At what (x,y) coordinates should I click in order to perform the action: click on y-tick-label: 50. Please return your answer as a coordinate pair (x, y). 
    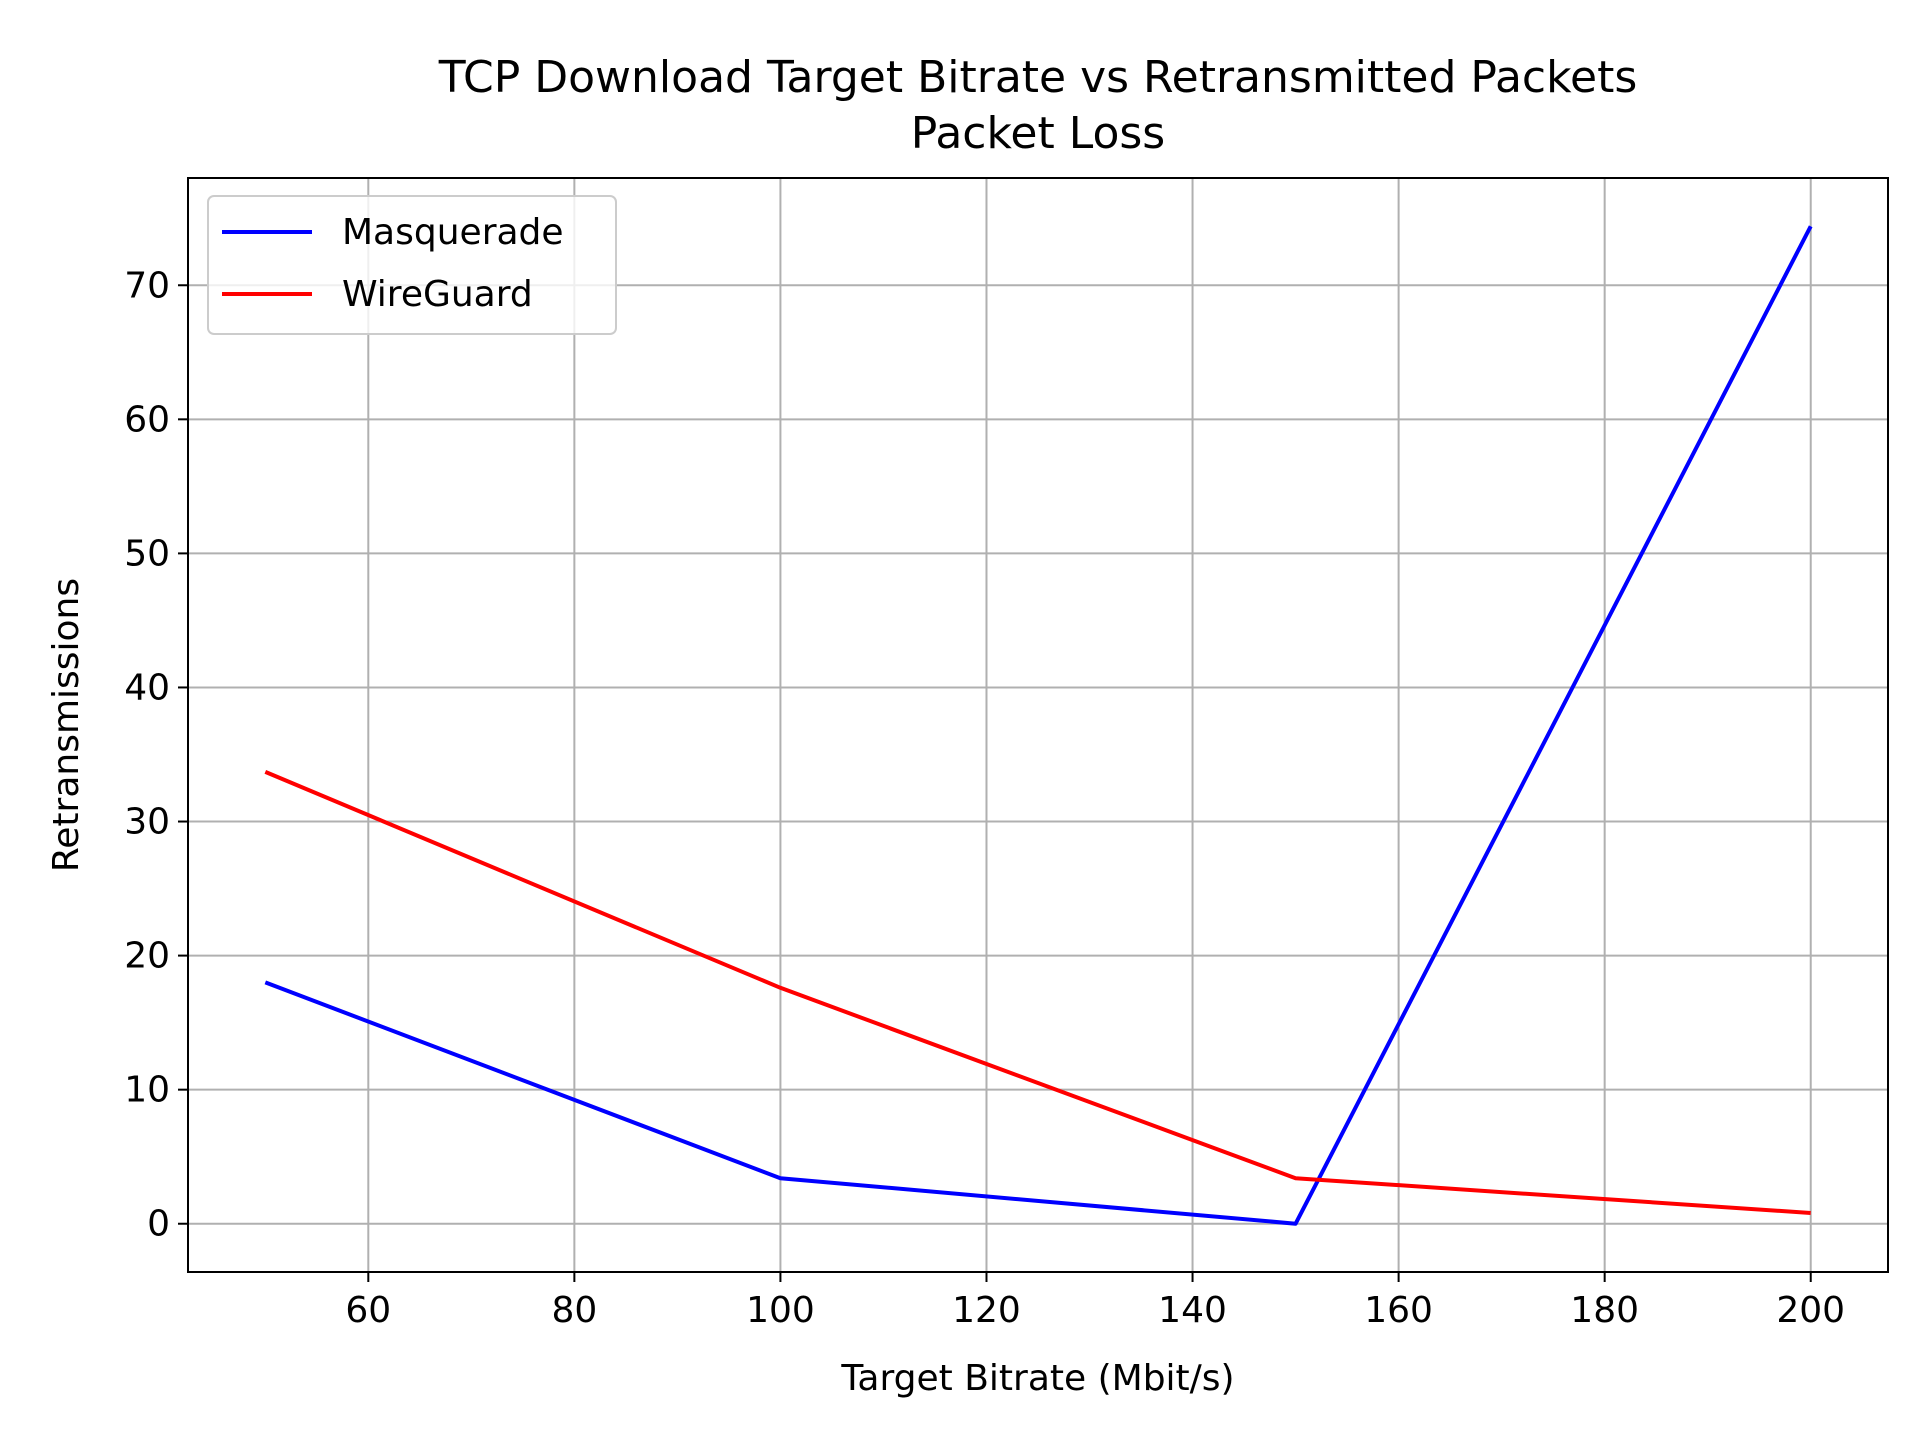
    Looking at the image, I should click on (147, 553).